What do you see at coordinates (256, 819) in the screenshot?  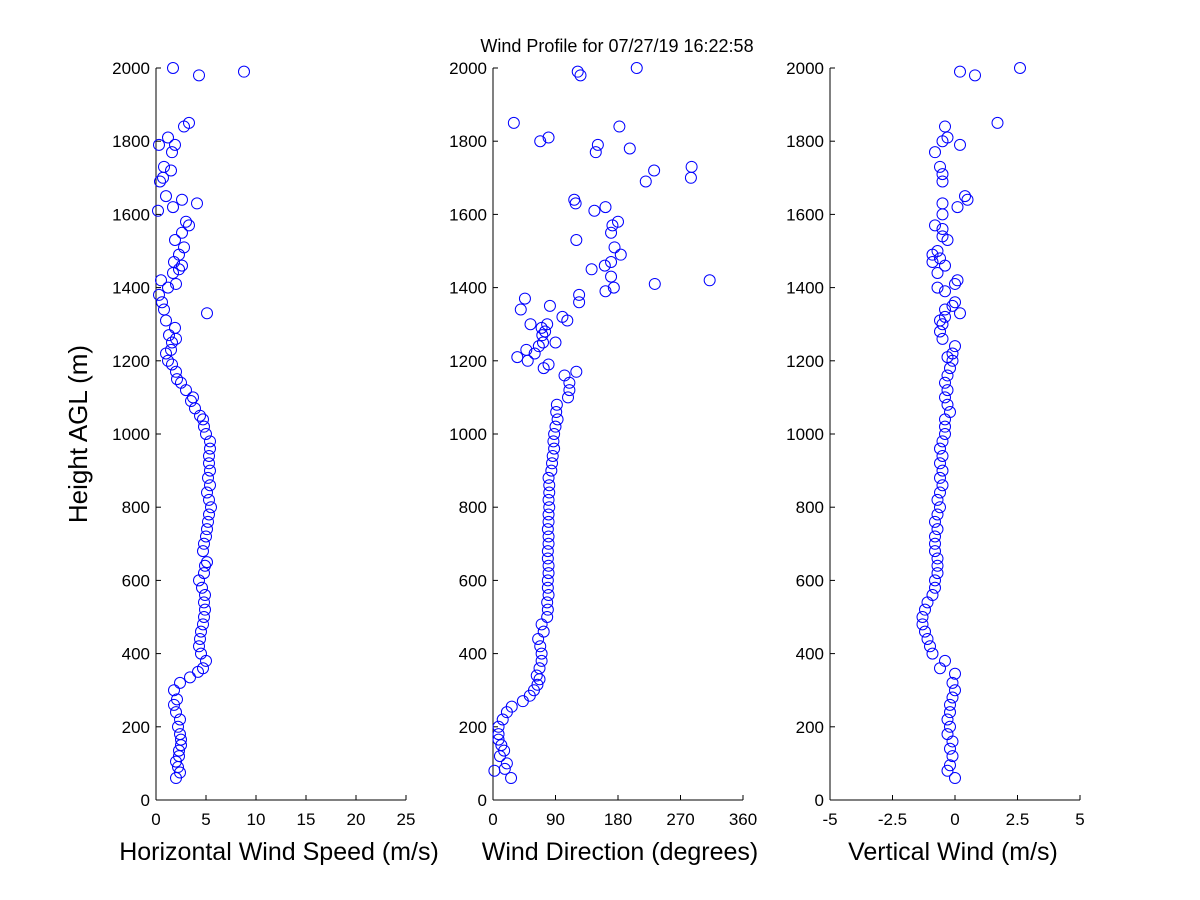 I see `x-tick-label: 10` at bounding box center [256, 819].